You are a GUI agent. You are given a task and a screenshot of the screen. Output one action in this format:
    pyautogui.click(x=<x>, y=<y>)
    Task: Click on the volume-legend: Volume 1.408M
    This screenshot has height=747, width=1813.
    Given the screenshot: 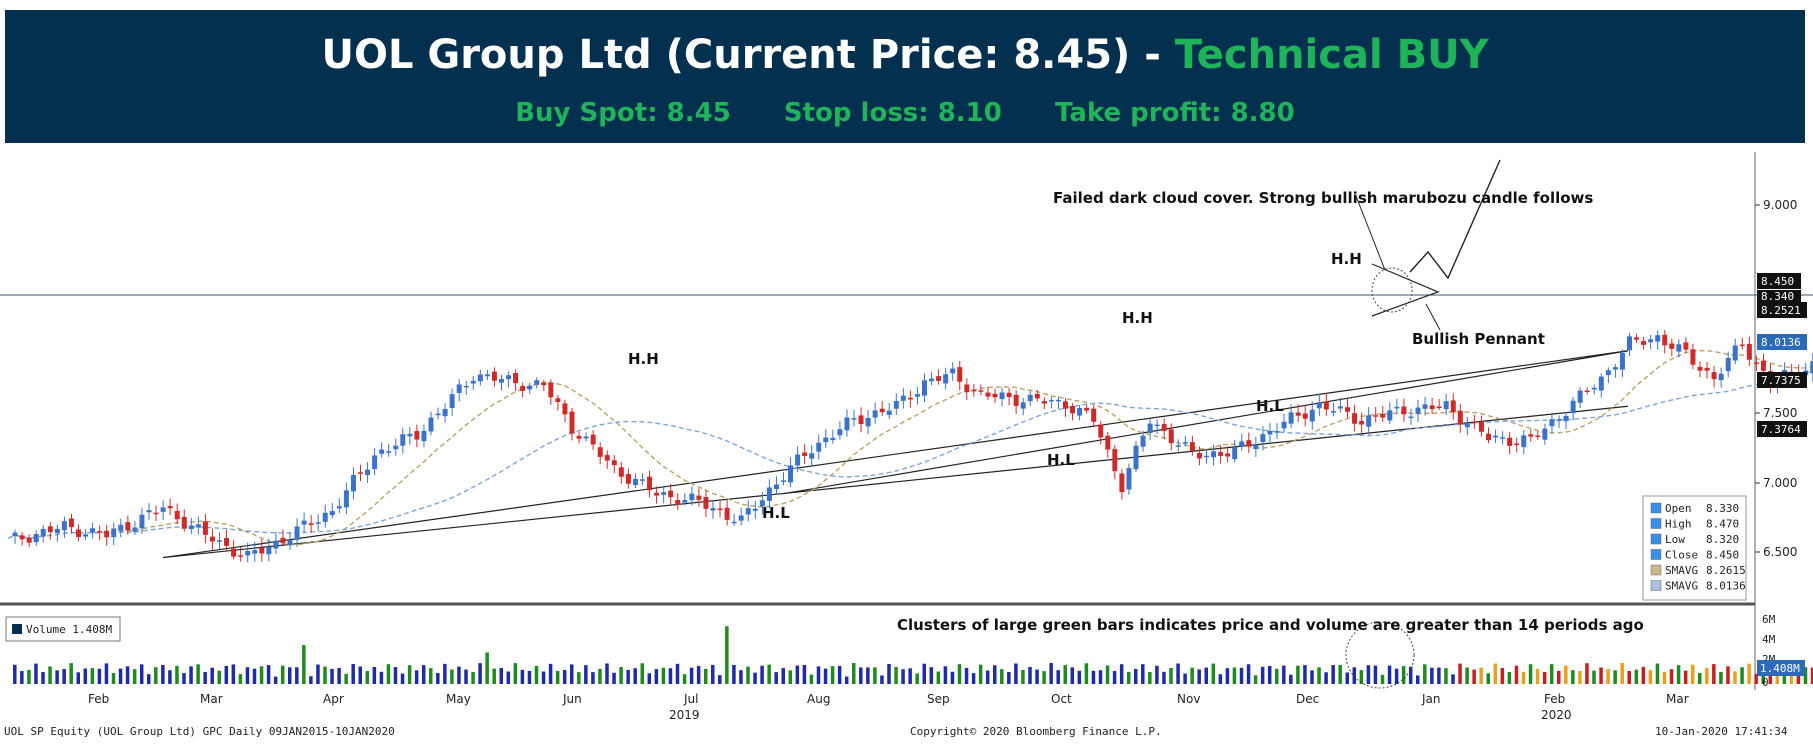 What is the action you would take?
    pyautogui.click(x=63, y=629)
    